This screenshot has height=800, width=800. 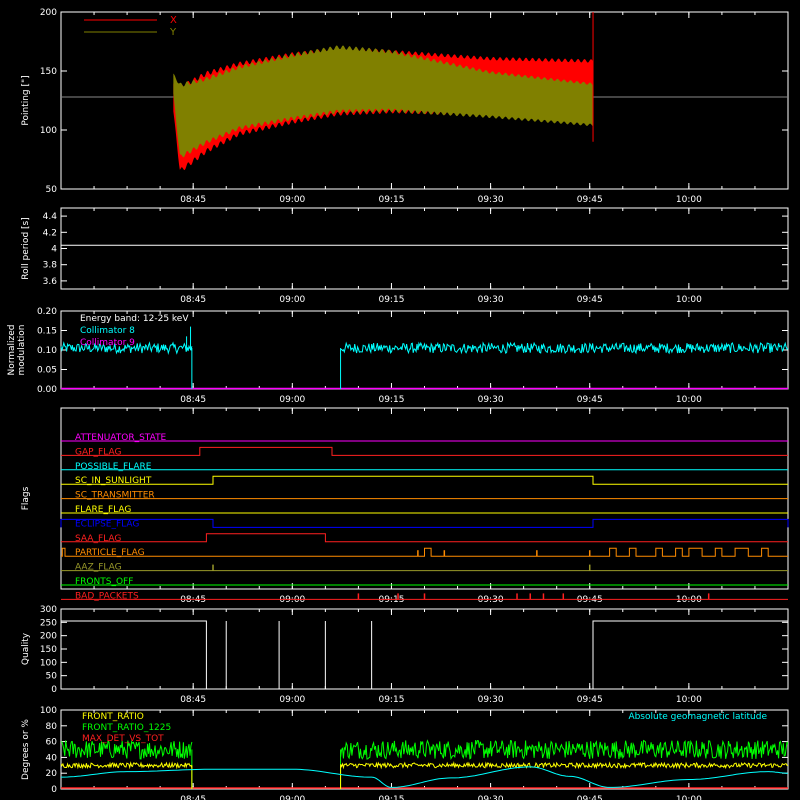 I want to click on pointing-xtick-label: 08:45, so click(x=193, y=200).